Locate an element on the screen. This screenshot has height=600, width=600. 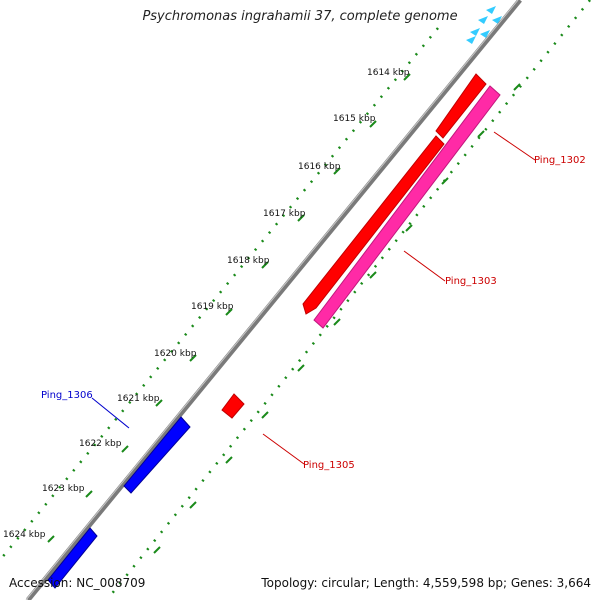
gene-label-ping-1303: Ping_1303 is located at coordinates (471, 281).